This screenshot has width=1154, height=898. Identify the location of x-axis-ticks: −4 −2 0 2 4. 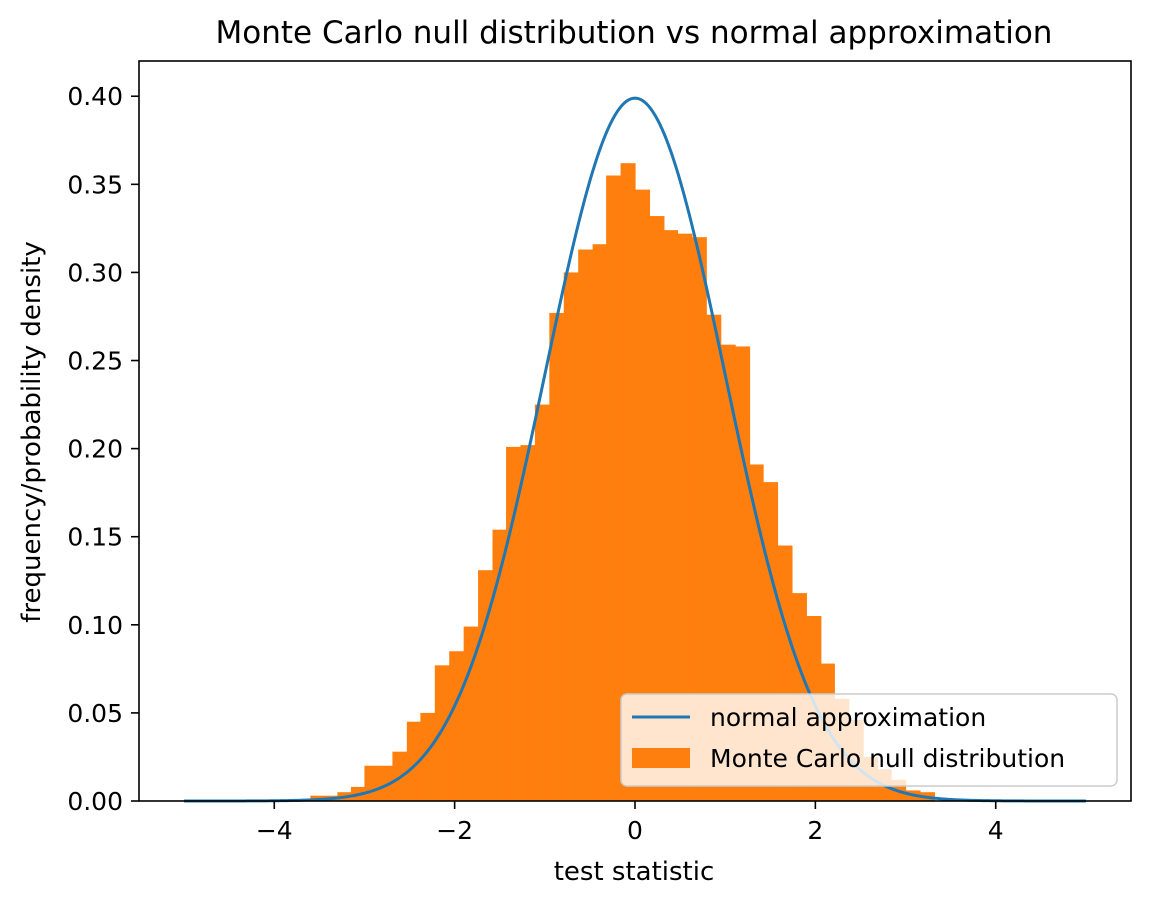
(630, 823).